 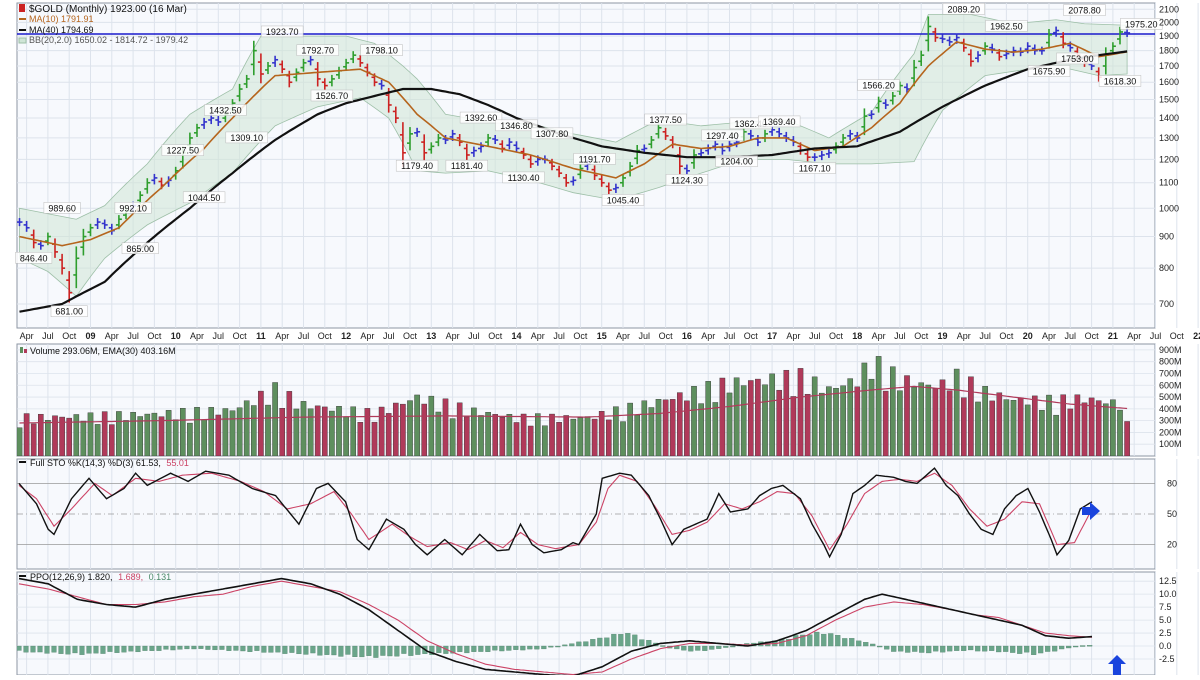 I want to click on ppo-panel, so click(x=586, y=623).